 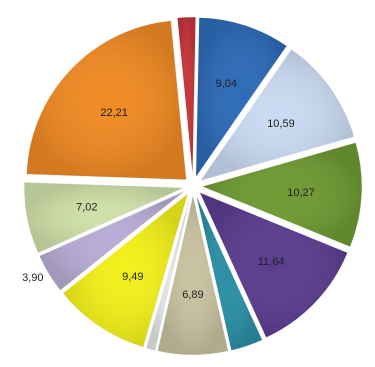 What do you see at coordinates (226, 84) in the screenshot?
I see `slice-value-label-0: 9,04` at bounding box center [226, 84].